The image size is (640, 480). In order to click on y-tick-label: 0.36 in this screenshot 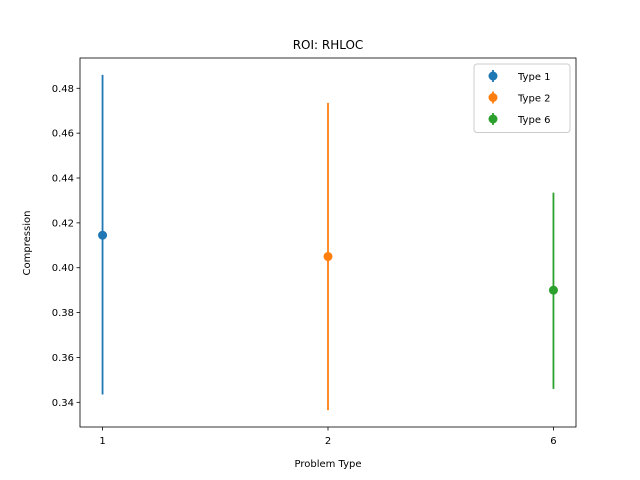, I will do `click(63, 358)`.